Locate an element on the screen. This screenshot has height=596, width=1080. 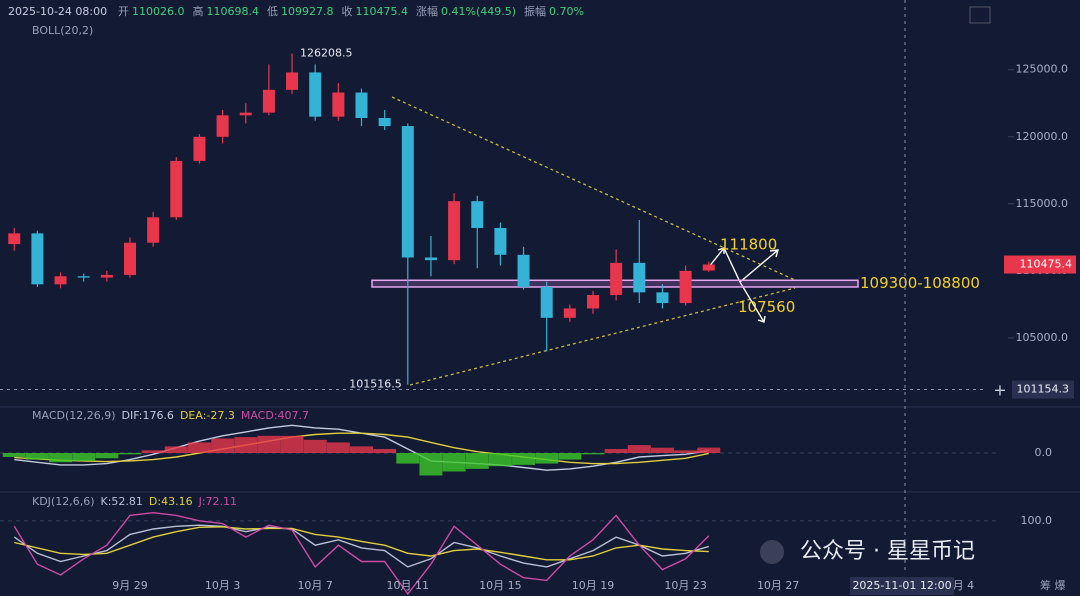
fullscreen-icon is located at coordinates (980, 15).